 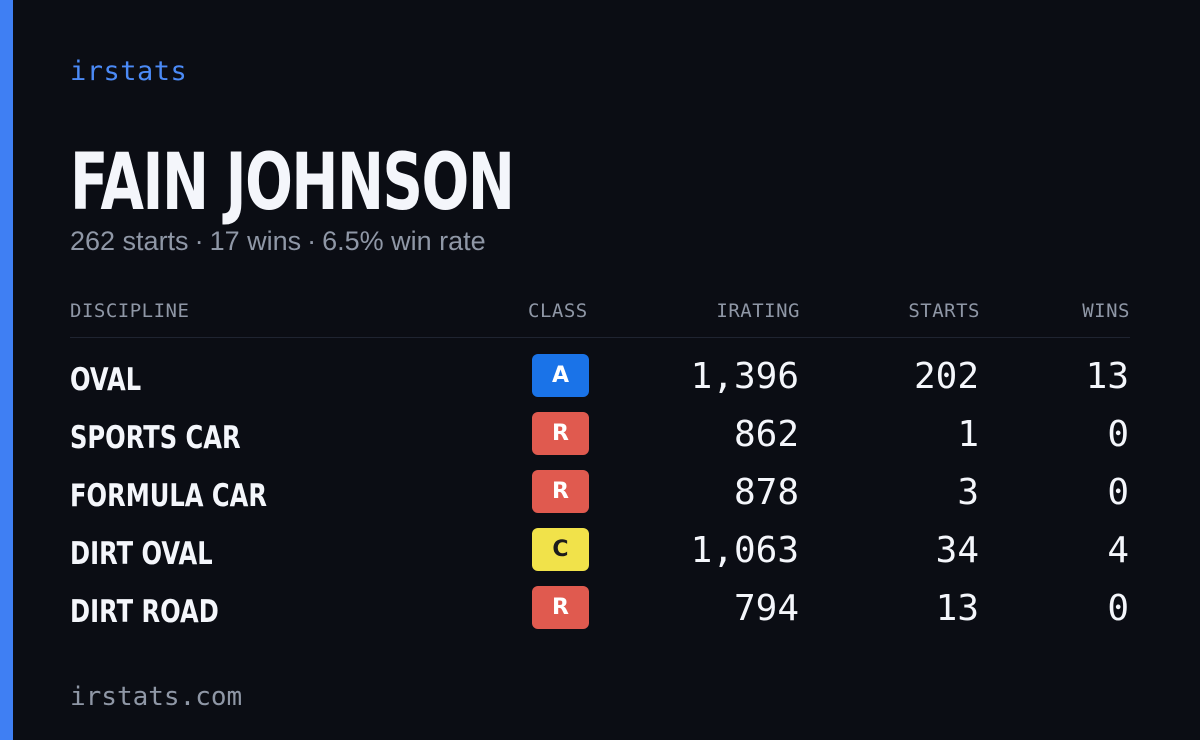 I want to click on footer-url: irstats.com, so click(x=156, y=697).